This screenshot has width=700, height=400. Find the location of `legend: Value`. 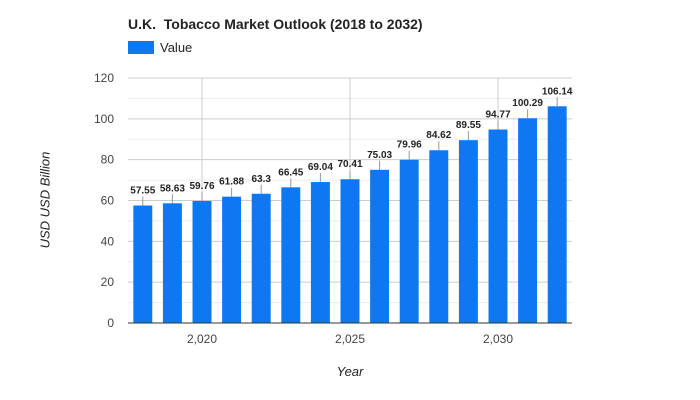

legend: Value is located at coordinates (160, 47).